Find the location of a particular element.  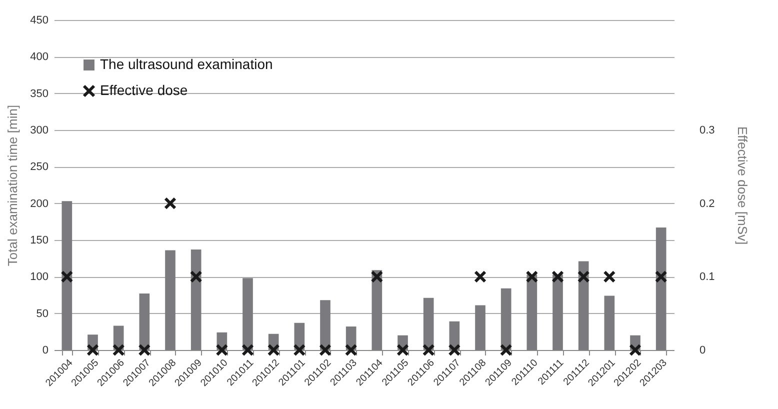

y2-tick-label: 0.1 is located at coordinates (707, 277).